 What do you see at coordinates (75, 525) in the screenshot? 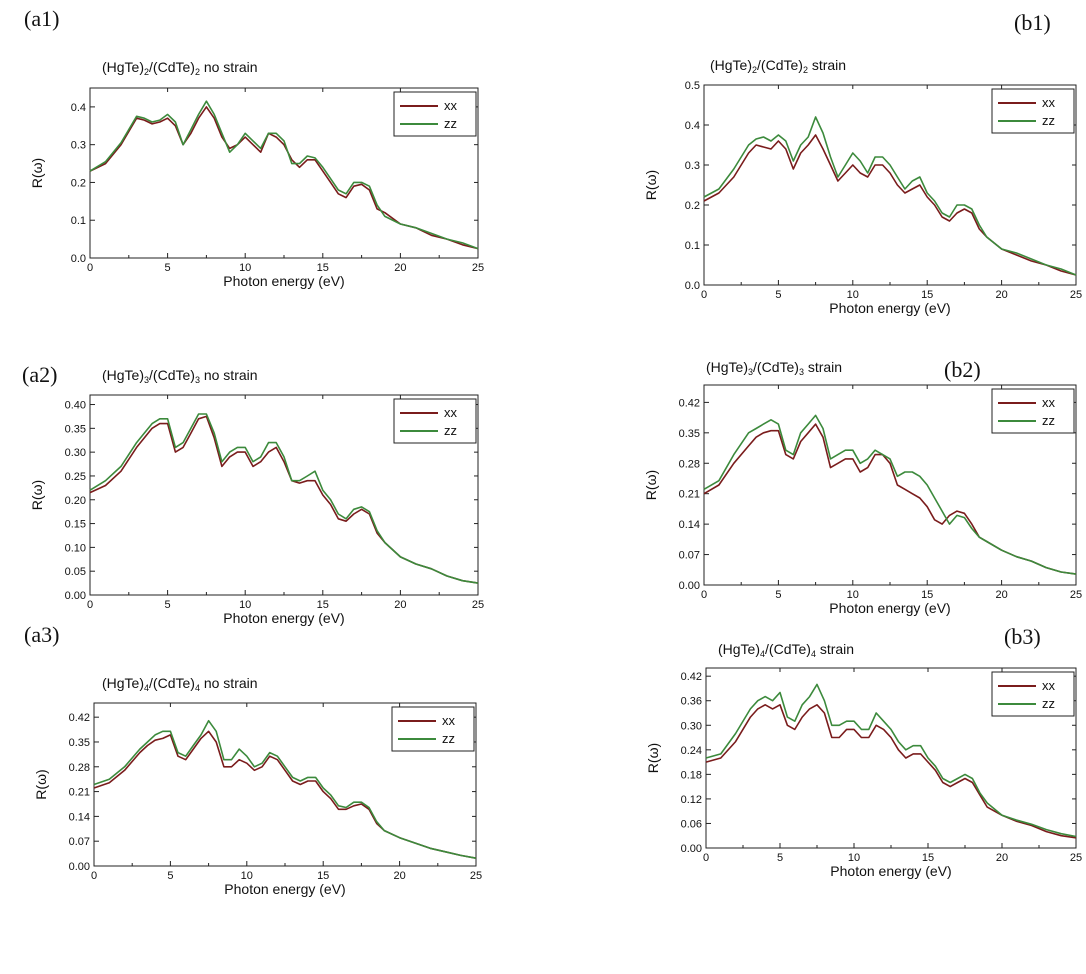
I see `y-tick-label: 0.15` at bounding box center [75, 525].